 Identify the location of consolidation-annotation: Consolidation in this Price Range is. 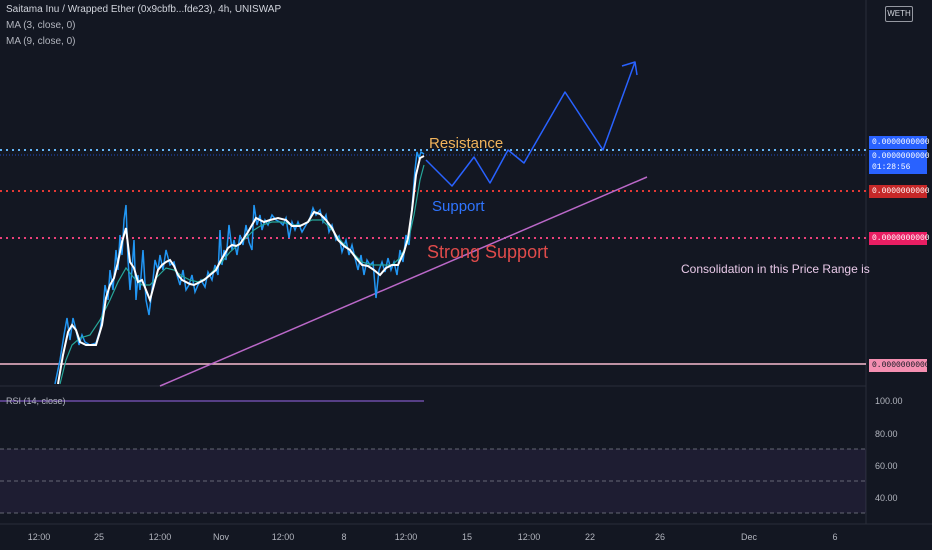
(775, 269).